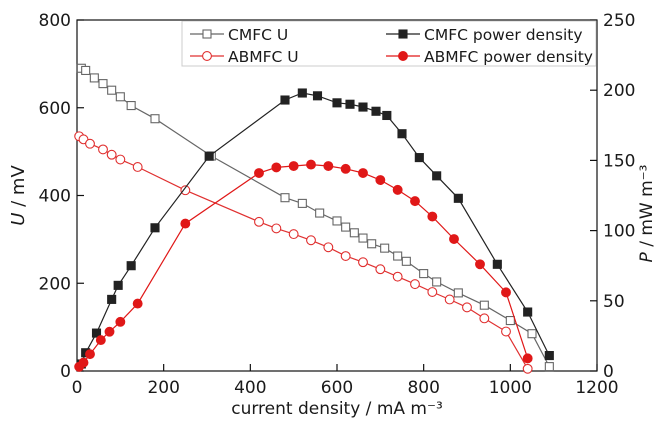 Image resolution: width=663 pixels, height=434 pixels. What do you see at coordinates (18, 189) in the screenshot?
I see `y-left-axis-unit: / mV` at bounding box center [18, 189].